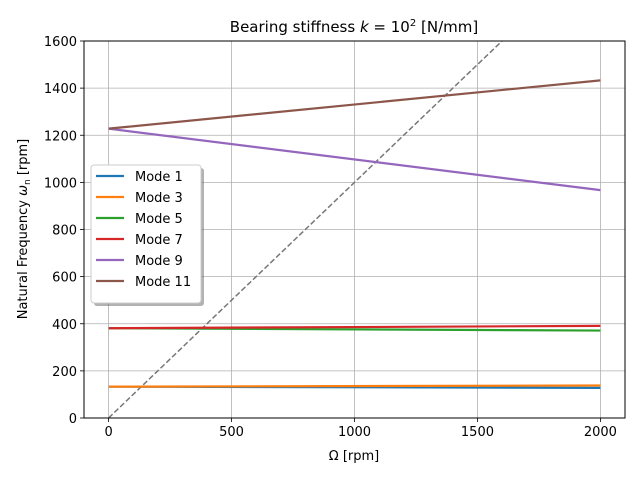 This screenshot has height=480, width=640. What do you see at coordinates (60, 136) in the screenshot?
I see `y-tick-label: 1200` at bounding box center [60, 136].